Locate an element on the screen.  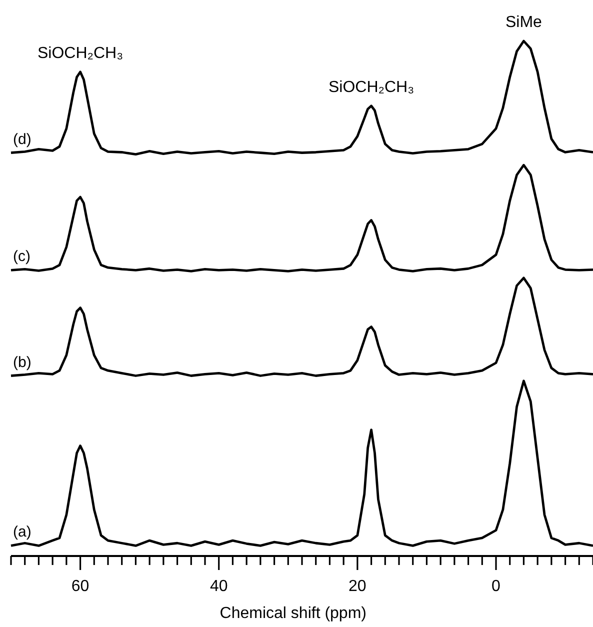
series-label: (d) is located at coordinates (22, 139).